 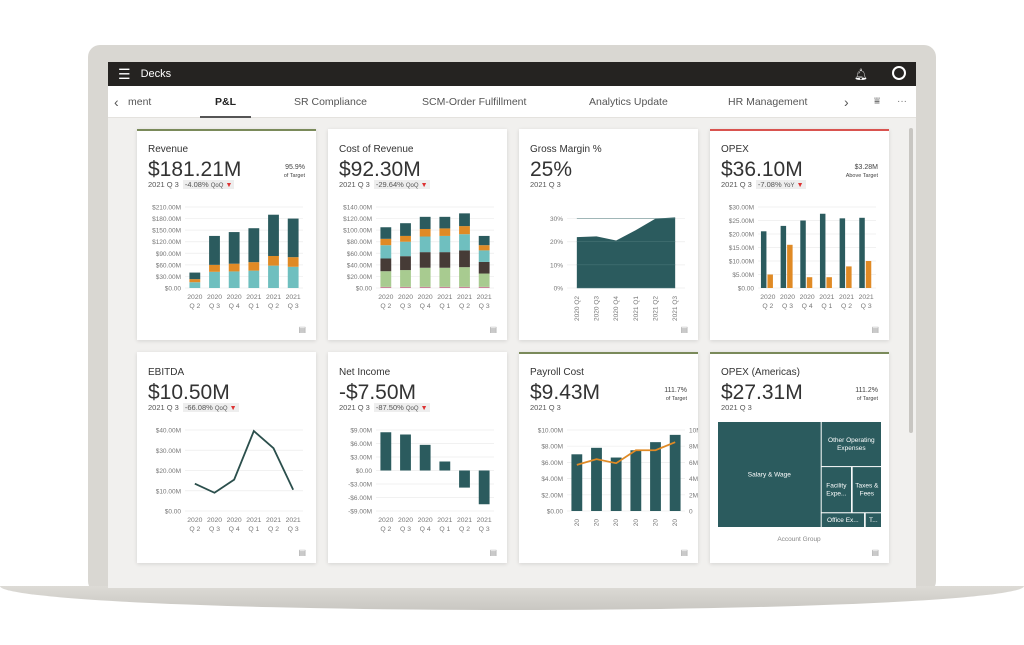 What do you see at coordinates (166, 208) in the screenshot?
I see `y-tick-label: $210.00M` at bounding box center [166, 208].